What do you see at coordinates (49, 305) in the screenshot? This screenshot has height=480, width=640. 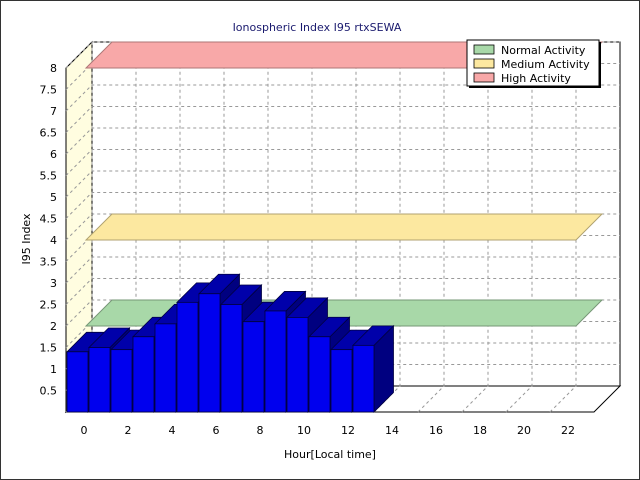 I see `y-tick-label: 2.5` at bounding box center [49, 305].